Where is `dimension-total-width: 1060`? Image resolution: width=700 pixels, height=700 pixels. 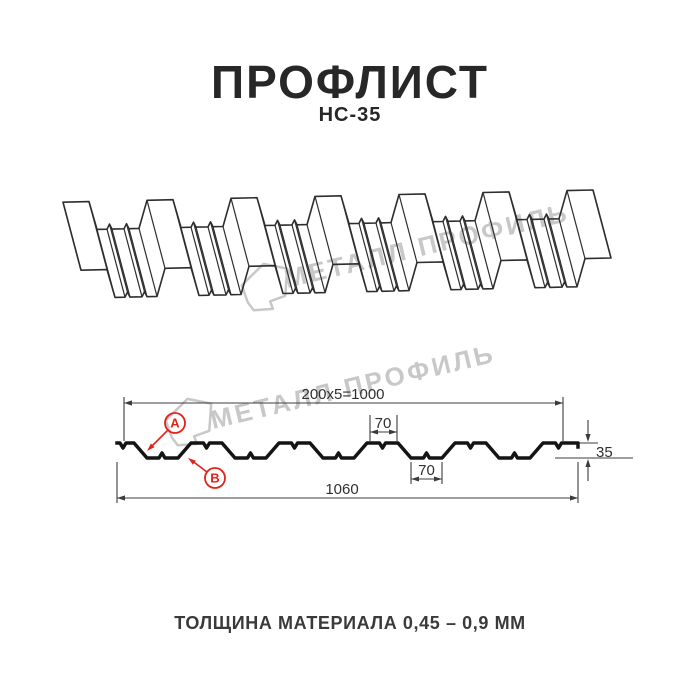 dimension-total-width: 1060 is located at coordinates (347, 482).